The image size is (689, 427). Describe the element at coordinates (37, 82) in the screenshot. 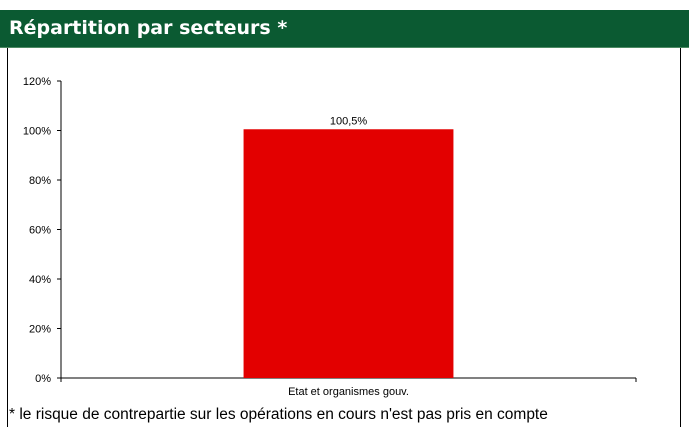

I see `y-tick-label: 120%` at that location.